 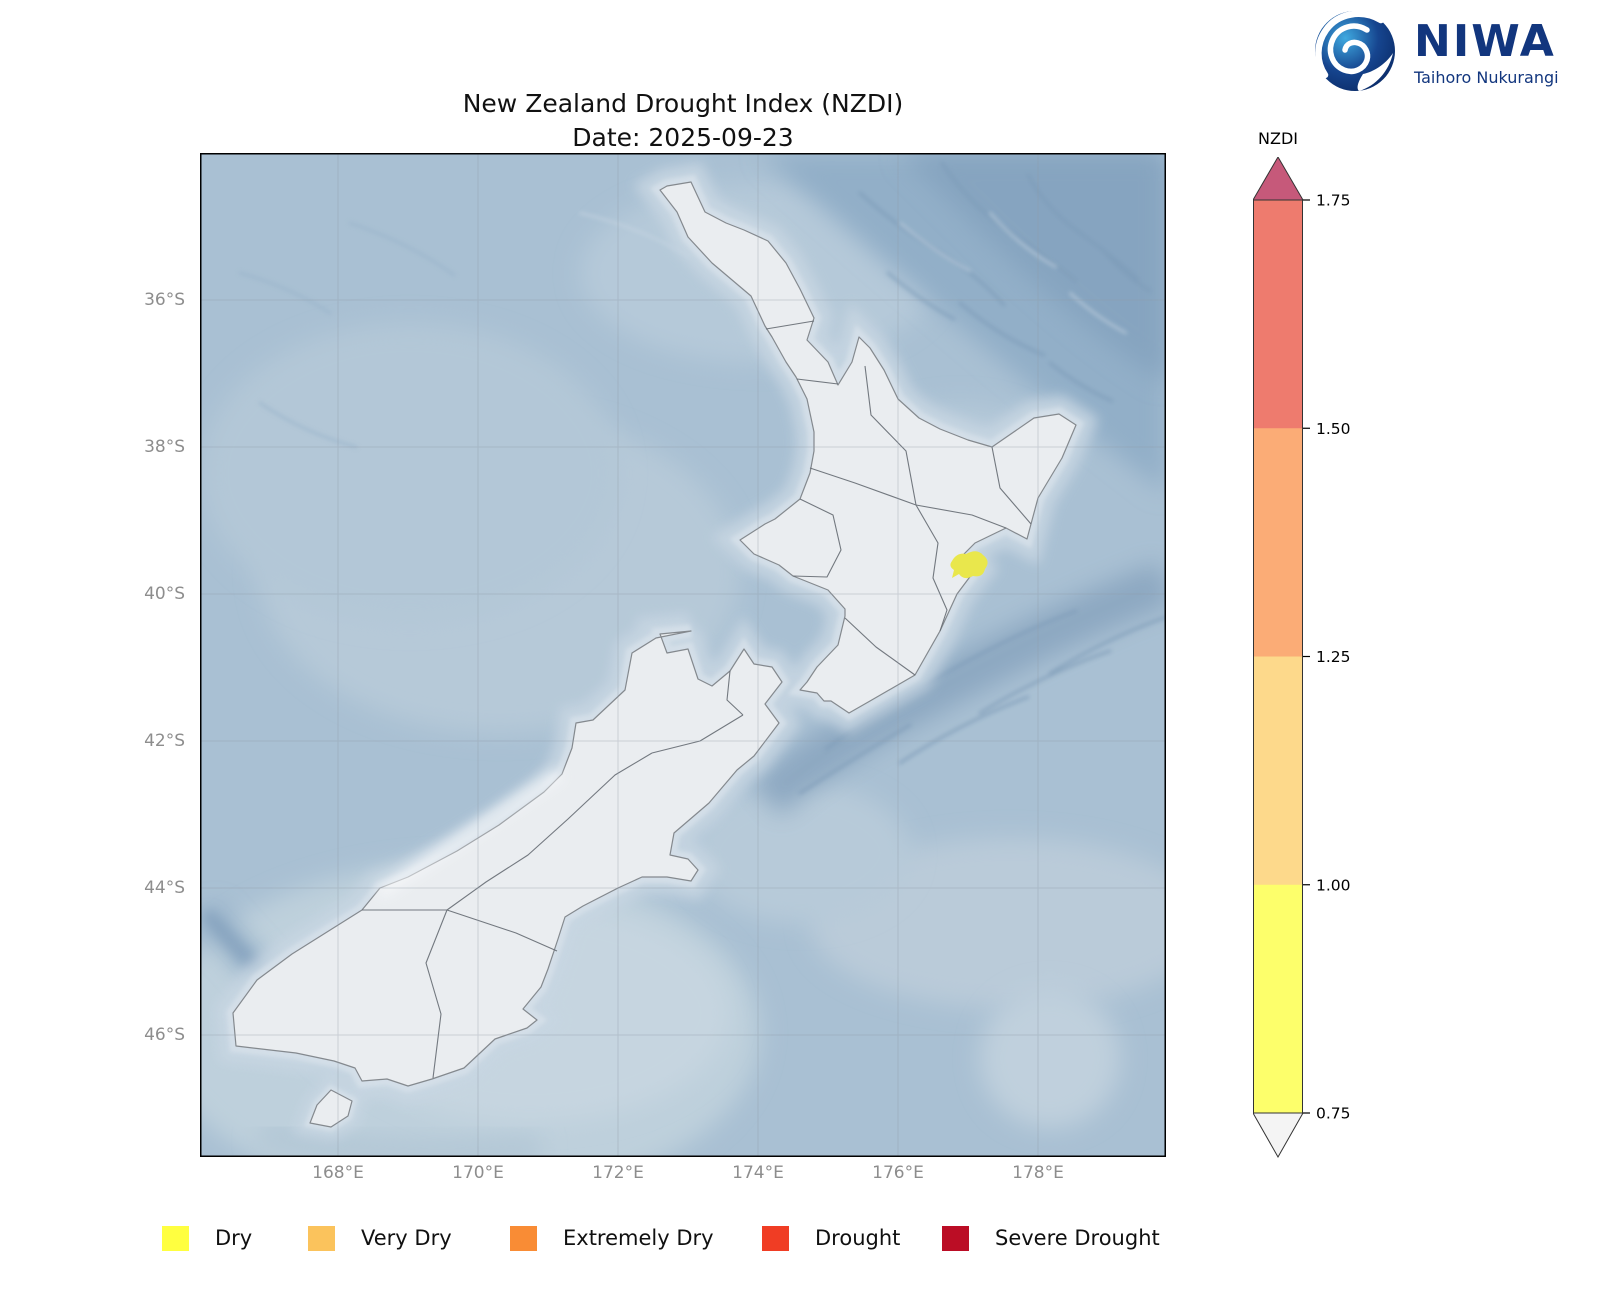 I want to click on legend-label: Extremely Dry, so click(x=638, y=1238).